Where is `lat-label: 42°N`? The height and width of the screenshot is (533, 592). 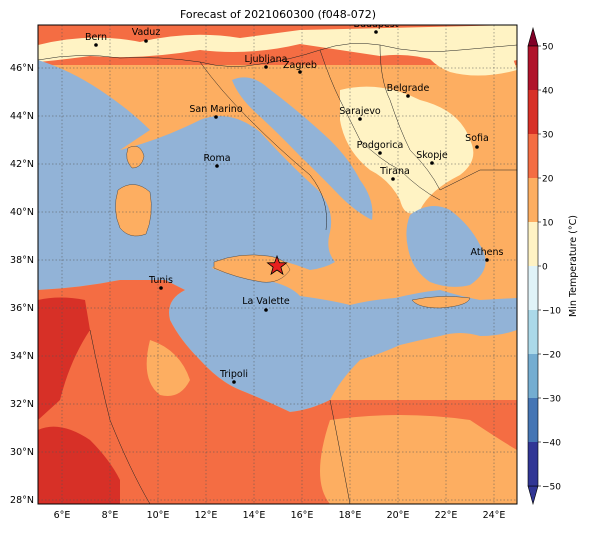 lat-label: 42°N is located at coordinates (22, 164).